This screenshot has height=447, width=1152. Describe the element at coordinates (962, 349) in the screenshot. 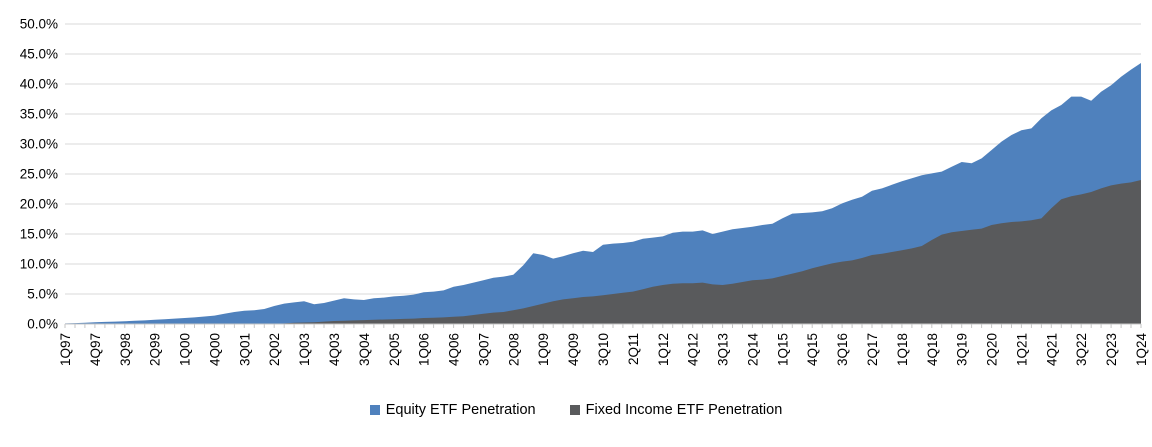

I see `x-axis-tick-label: 3Q19` at that location.